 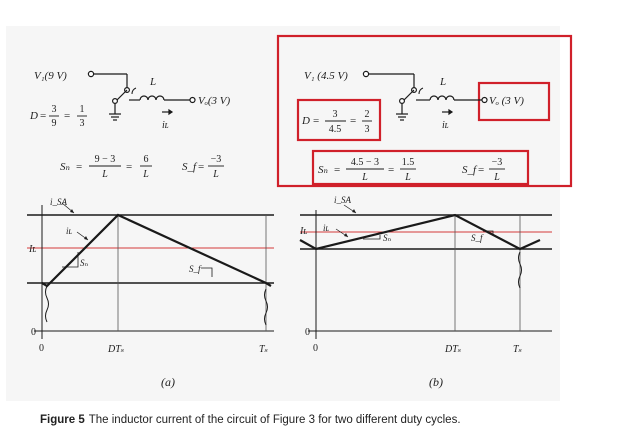 What do you see at coordinates (142, 167) in the screenshot?
I see `panel-a-slope-formulas: Sₙ = 9 − 3 L = 6 L S_f = −3 L` at bounding box center [142, 167].